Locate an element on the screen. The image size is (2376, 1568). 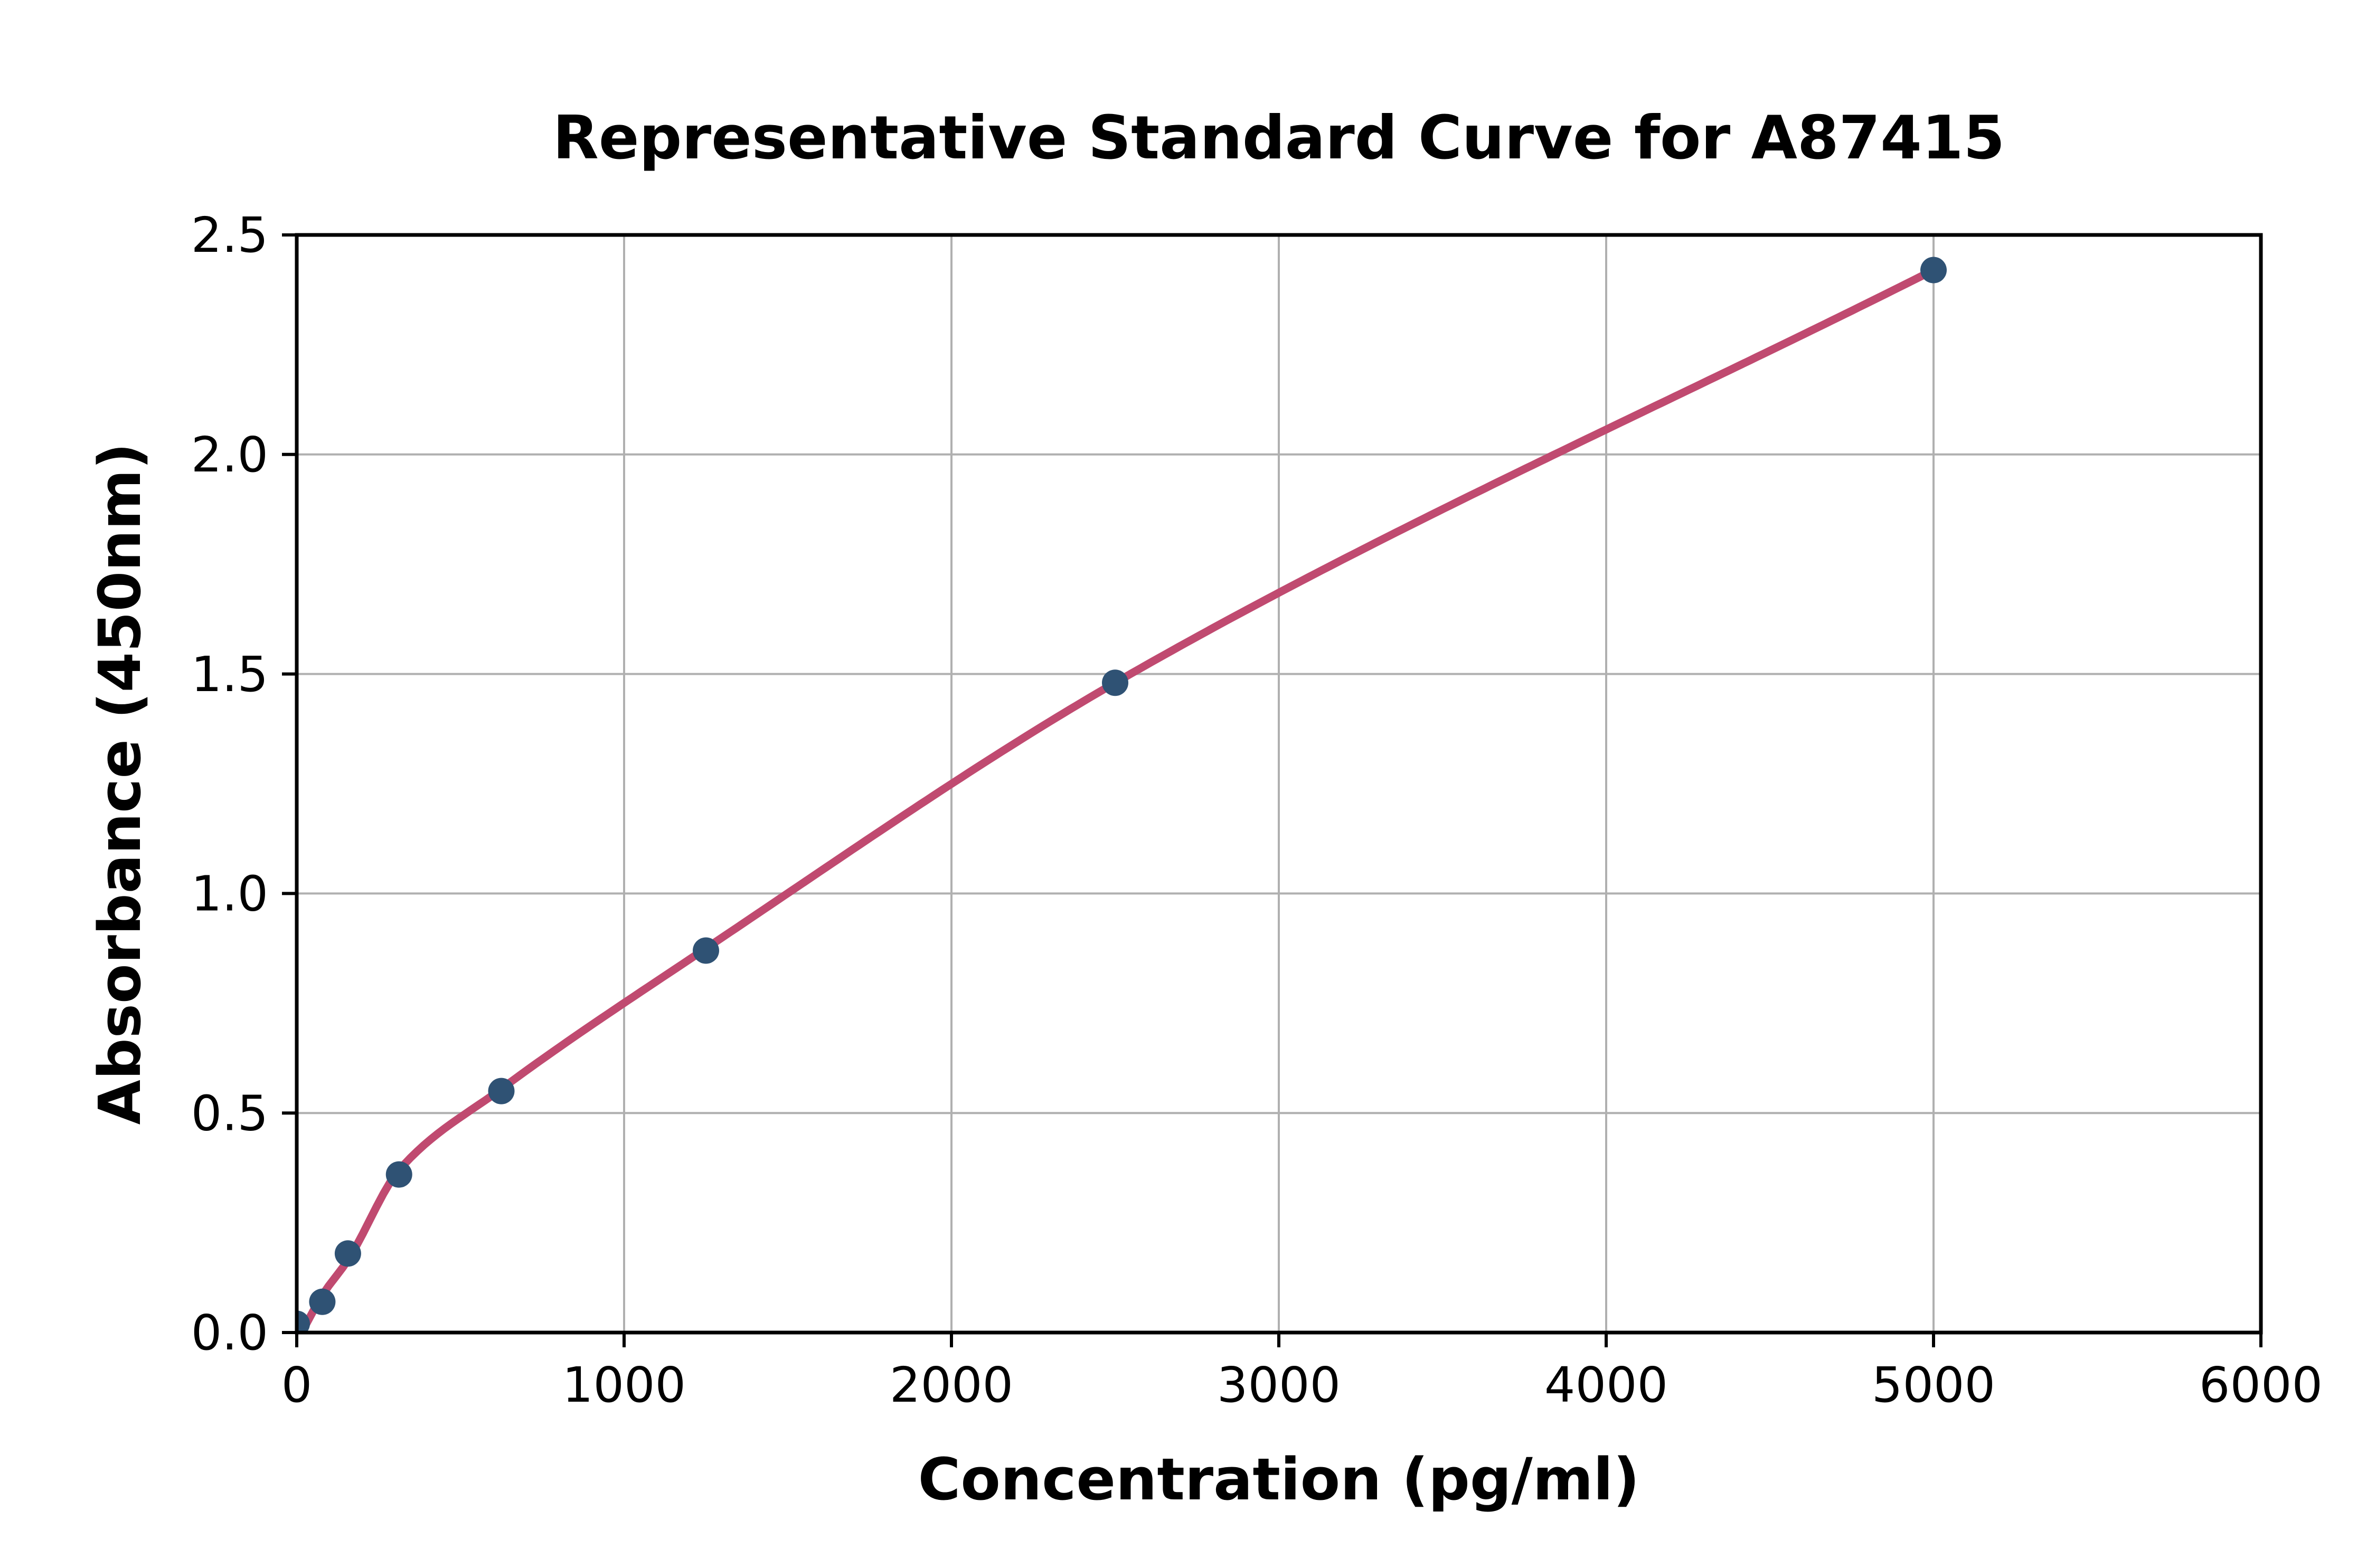
y-tick-label: 1.0 is located at coordinates (230, 894).